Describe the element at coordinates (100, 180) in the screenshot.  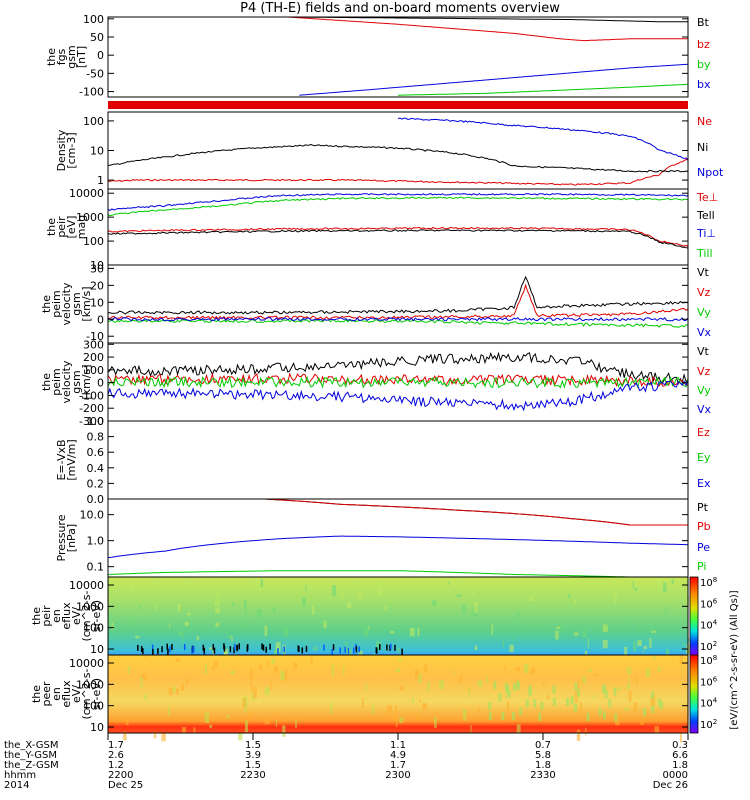
I see `y-tick-label: 1` at that location.